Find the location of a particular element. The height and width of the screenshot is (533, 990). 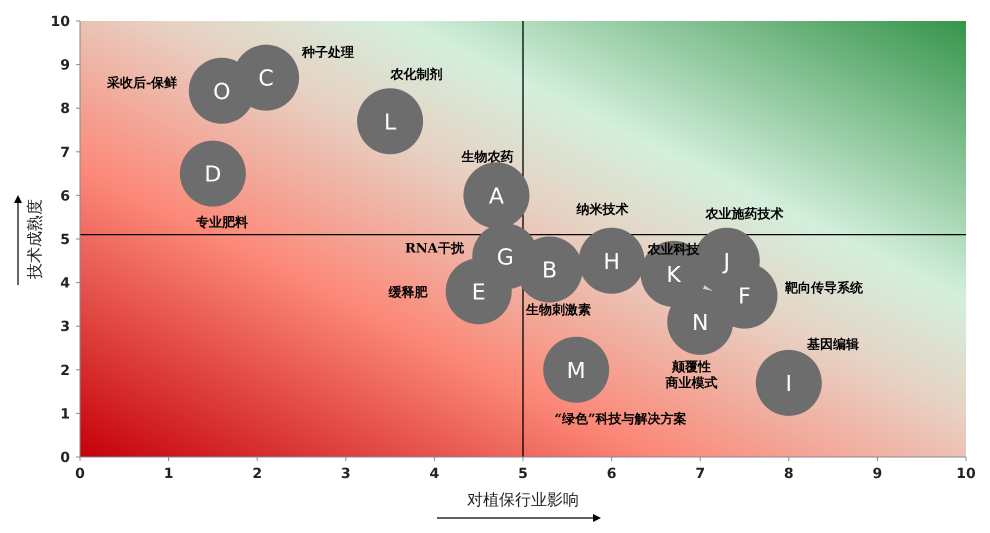

series-label: M is located at coordinates (576, 371).